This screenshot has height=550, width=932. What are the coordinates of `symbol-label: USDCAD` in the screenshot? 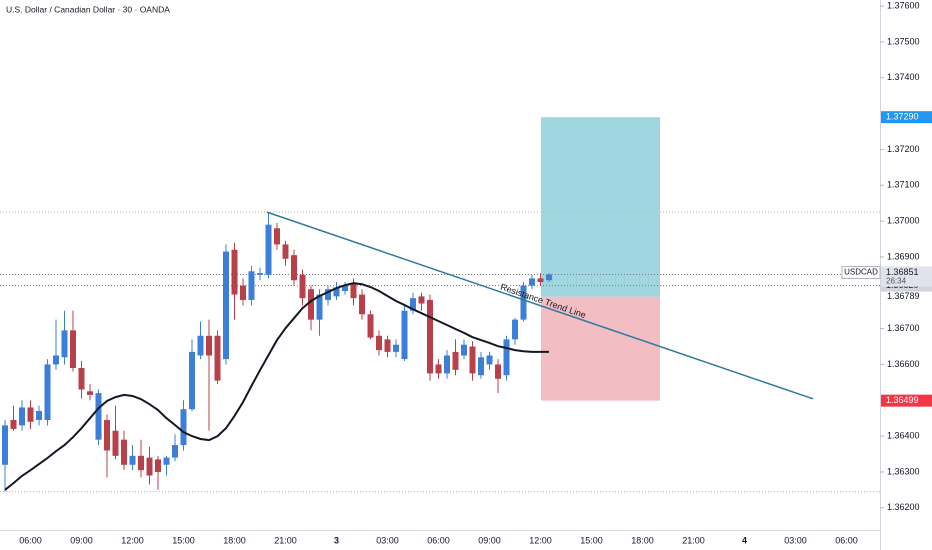 It's located at (861, 272).